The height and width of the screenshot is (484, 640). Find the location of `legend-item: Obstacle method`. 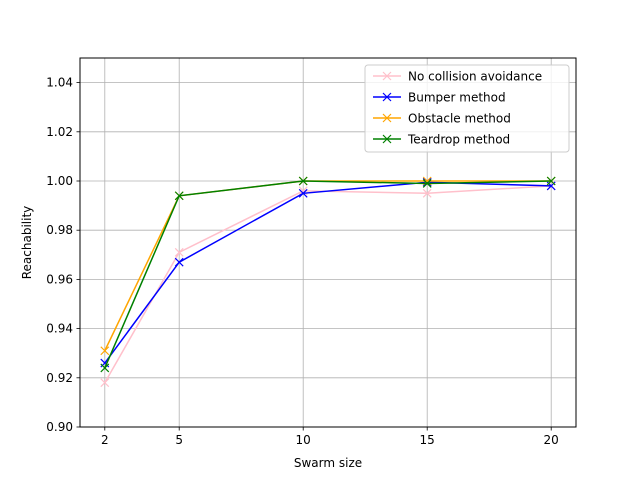

legend-item: Obstacle method is located at coordinates (442, 119).